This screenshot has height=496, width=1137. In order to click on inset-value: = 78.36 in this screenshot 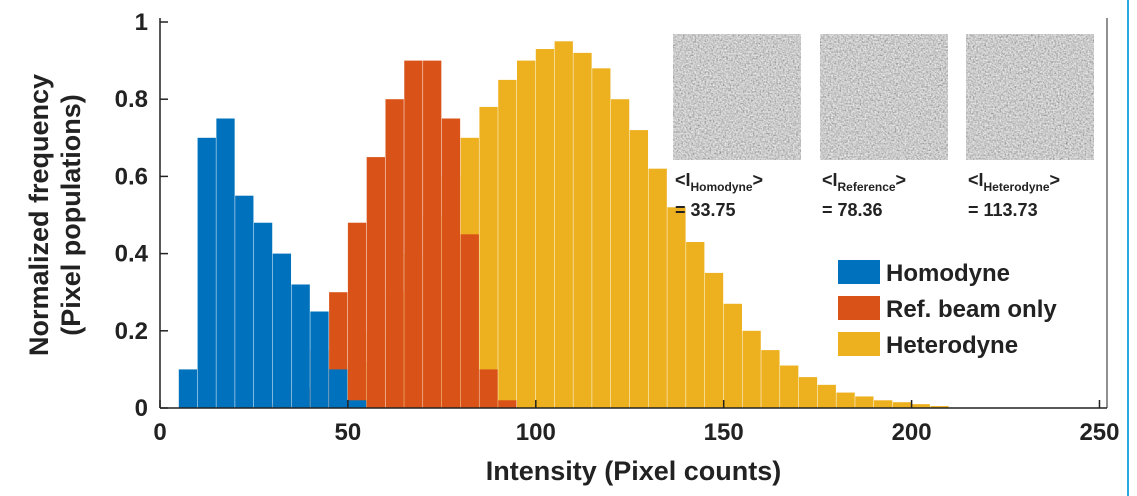, I will do `click(852, 210)`.